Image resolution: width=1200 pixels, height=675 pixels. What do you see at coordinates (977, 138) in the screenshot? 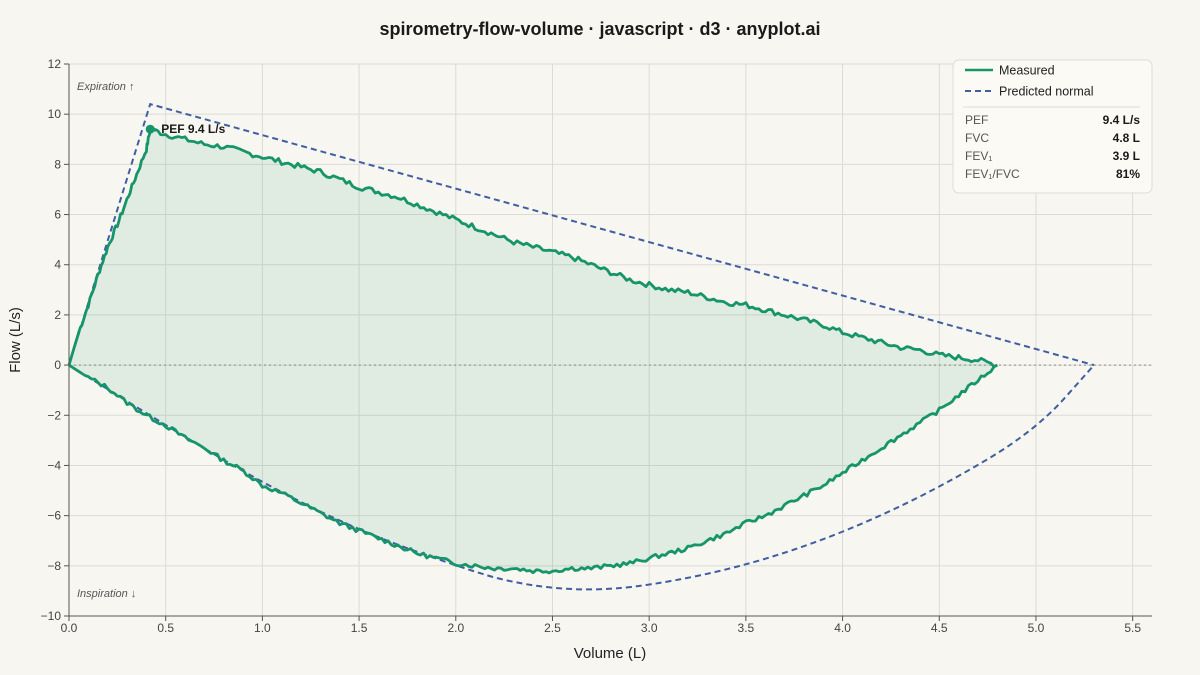
I see `metric-fvc-name: FVC` at bounding box center [977, 138].